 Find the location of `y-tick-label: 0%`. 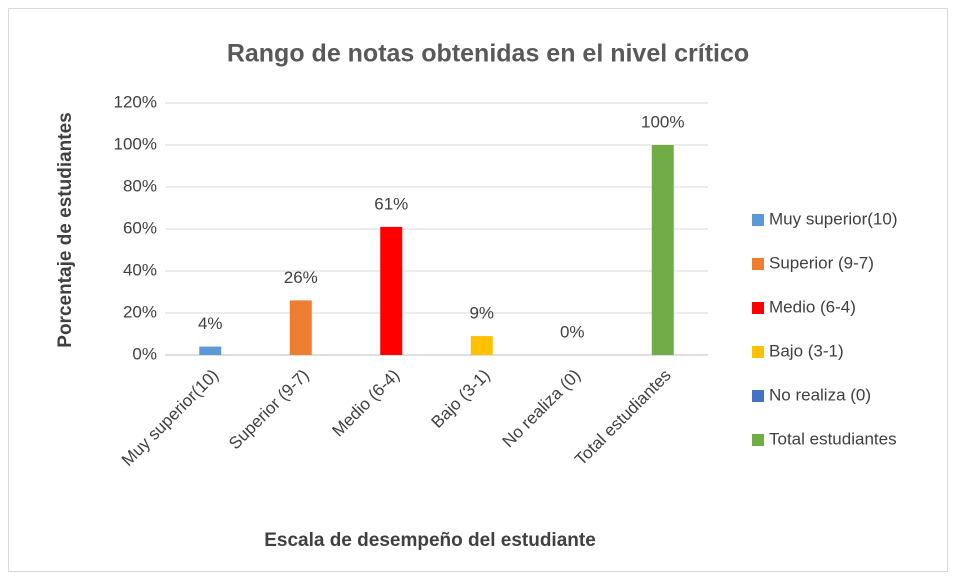

y-tick-label: 0% is located at coordinates (144, 353).